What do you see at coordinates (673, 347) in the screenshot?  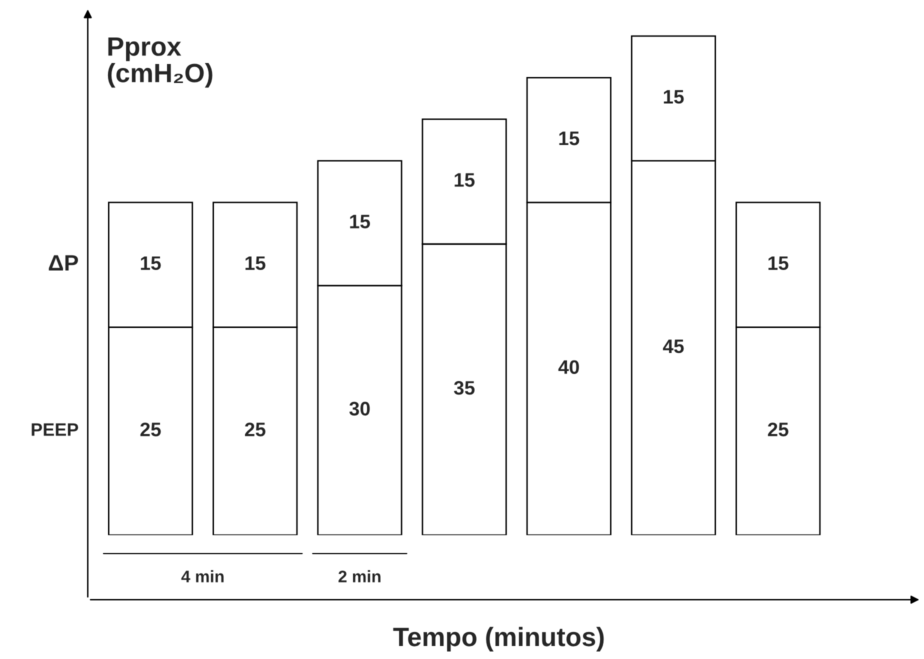 I see `data-label: 45` at bounding box center [673, 347].